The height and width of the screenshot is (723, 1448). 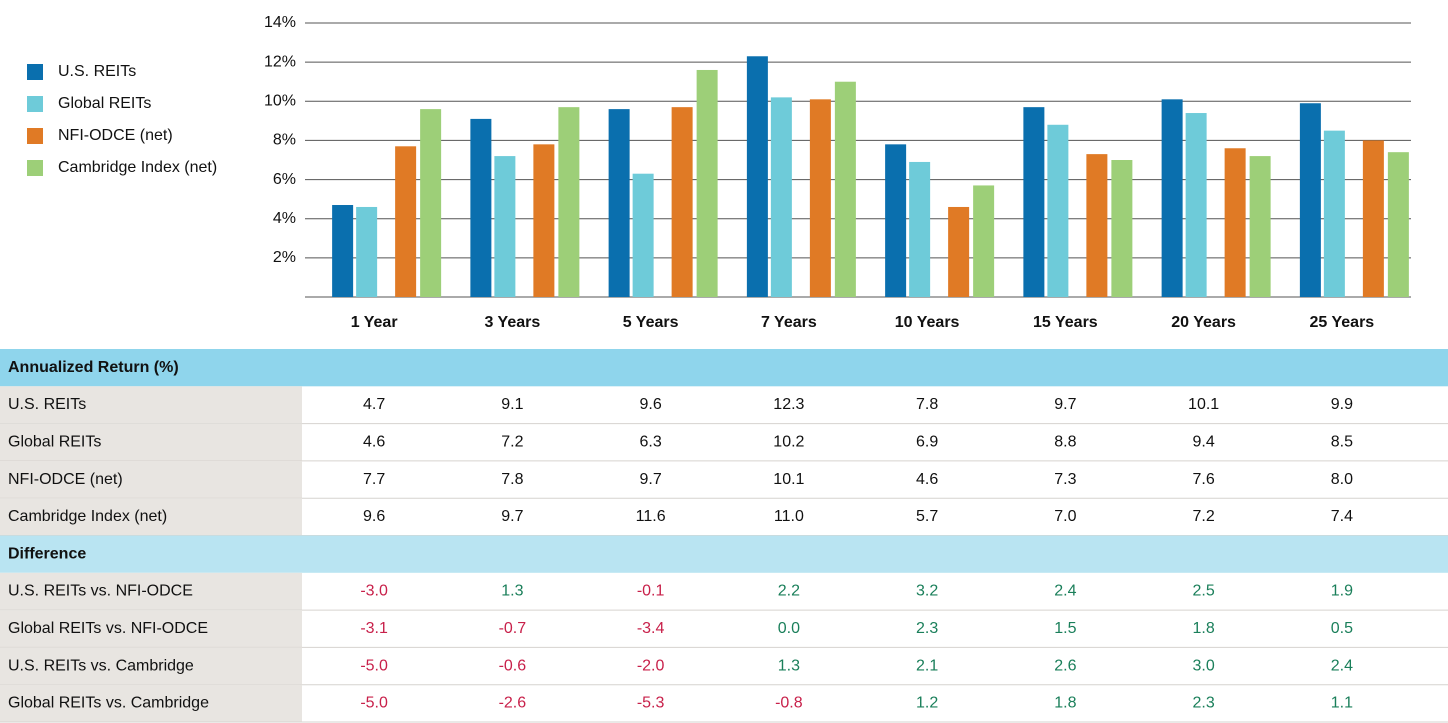 I want to click on y-tick-label: 6%, so click(x=284, y=179).